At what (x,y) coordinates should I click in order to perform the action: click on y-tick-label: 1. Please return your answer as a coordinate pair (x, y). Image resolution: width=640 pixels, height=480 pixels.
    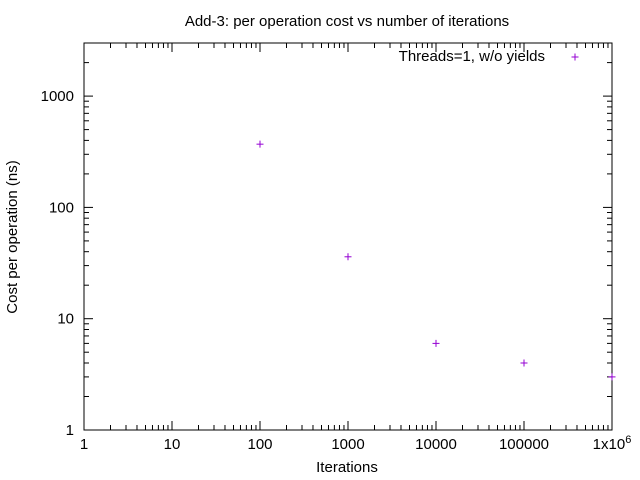
    Looking at the image, I should click on (70, 430).